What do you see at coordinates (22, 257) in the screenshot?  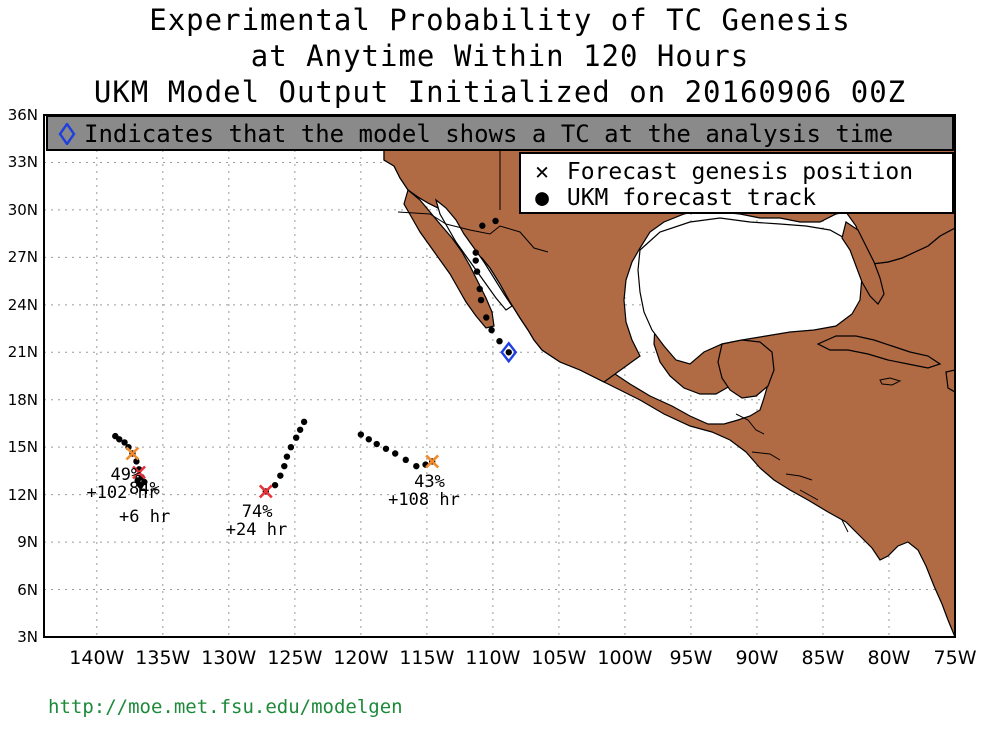 I see `lat-label: 27N` at bounding box center [22, 257].